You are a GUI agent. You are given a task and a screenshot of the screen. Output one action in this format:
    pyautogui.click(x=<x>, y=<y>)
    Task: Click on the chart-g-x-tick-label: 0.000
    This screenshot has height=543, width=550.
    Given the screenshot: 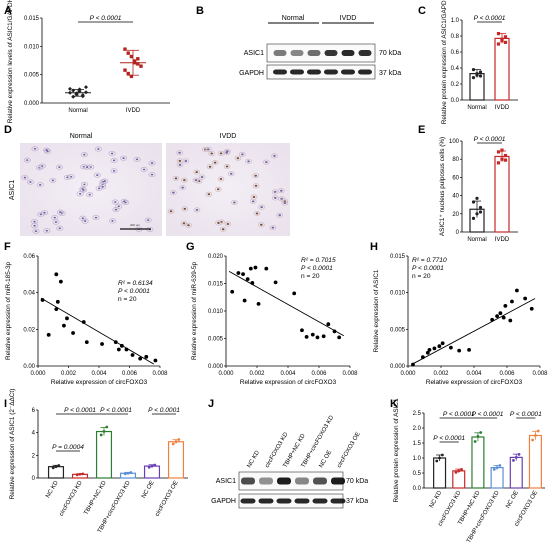 What is the action you would take?
    pyautogui.click(x=226, y=374)
    